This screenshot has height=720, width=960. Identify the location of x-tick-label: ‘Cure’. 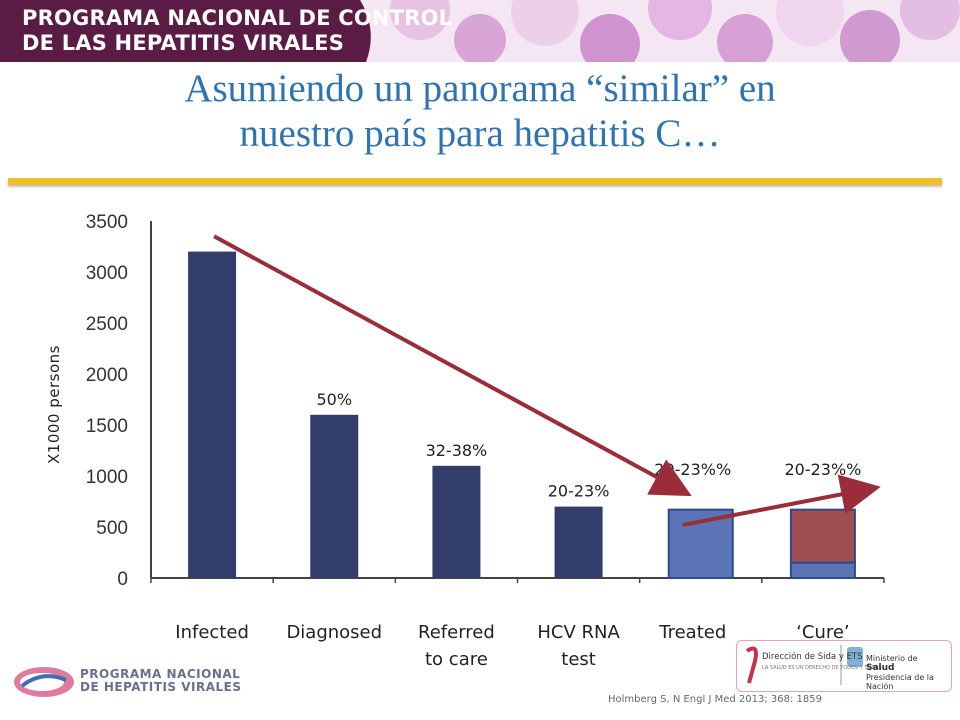
(823, 632).